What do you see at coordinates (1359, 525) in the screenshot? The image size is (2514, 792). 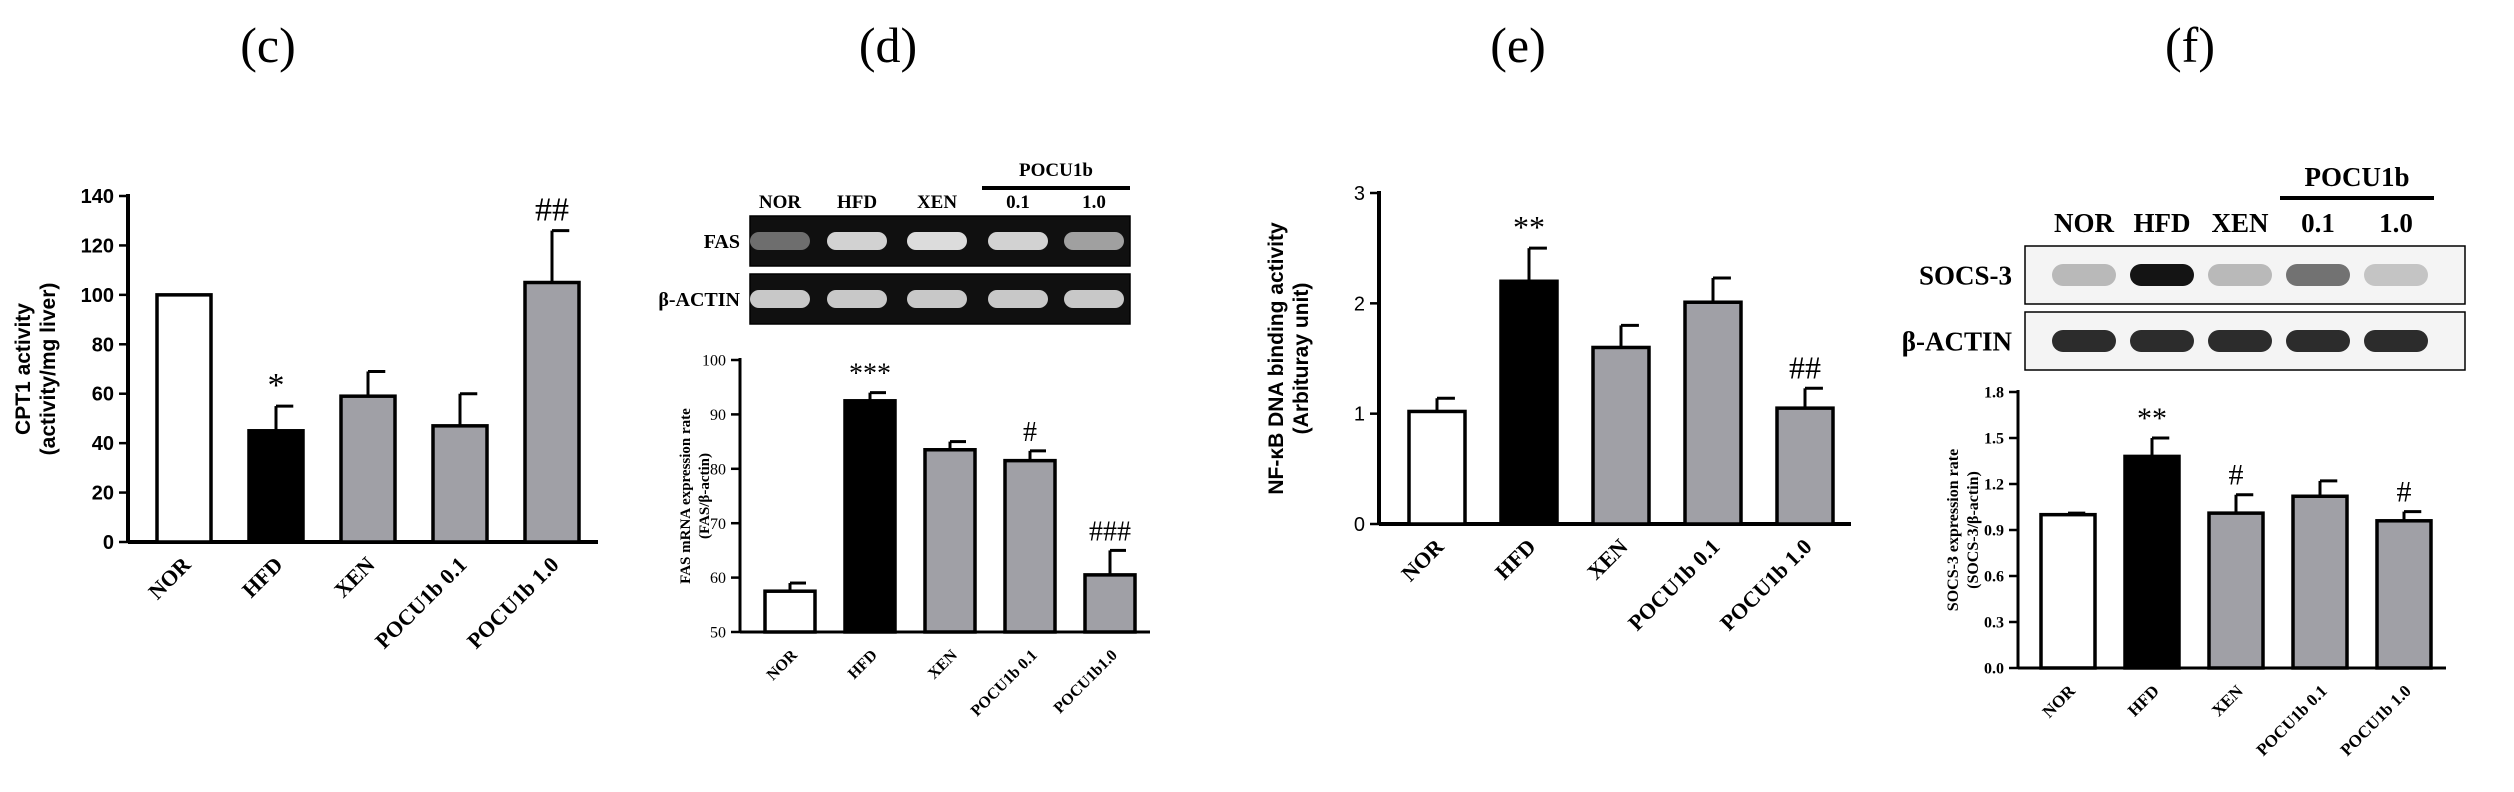 I see `y-tick-label: 0` at bounding box center [1359, 525].